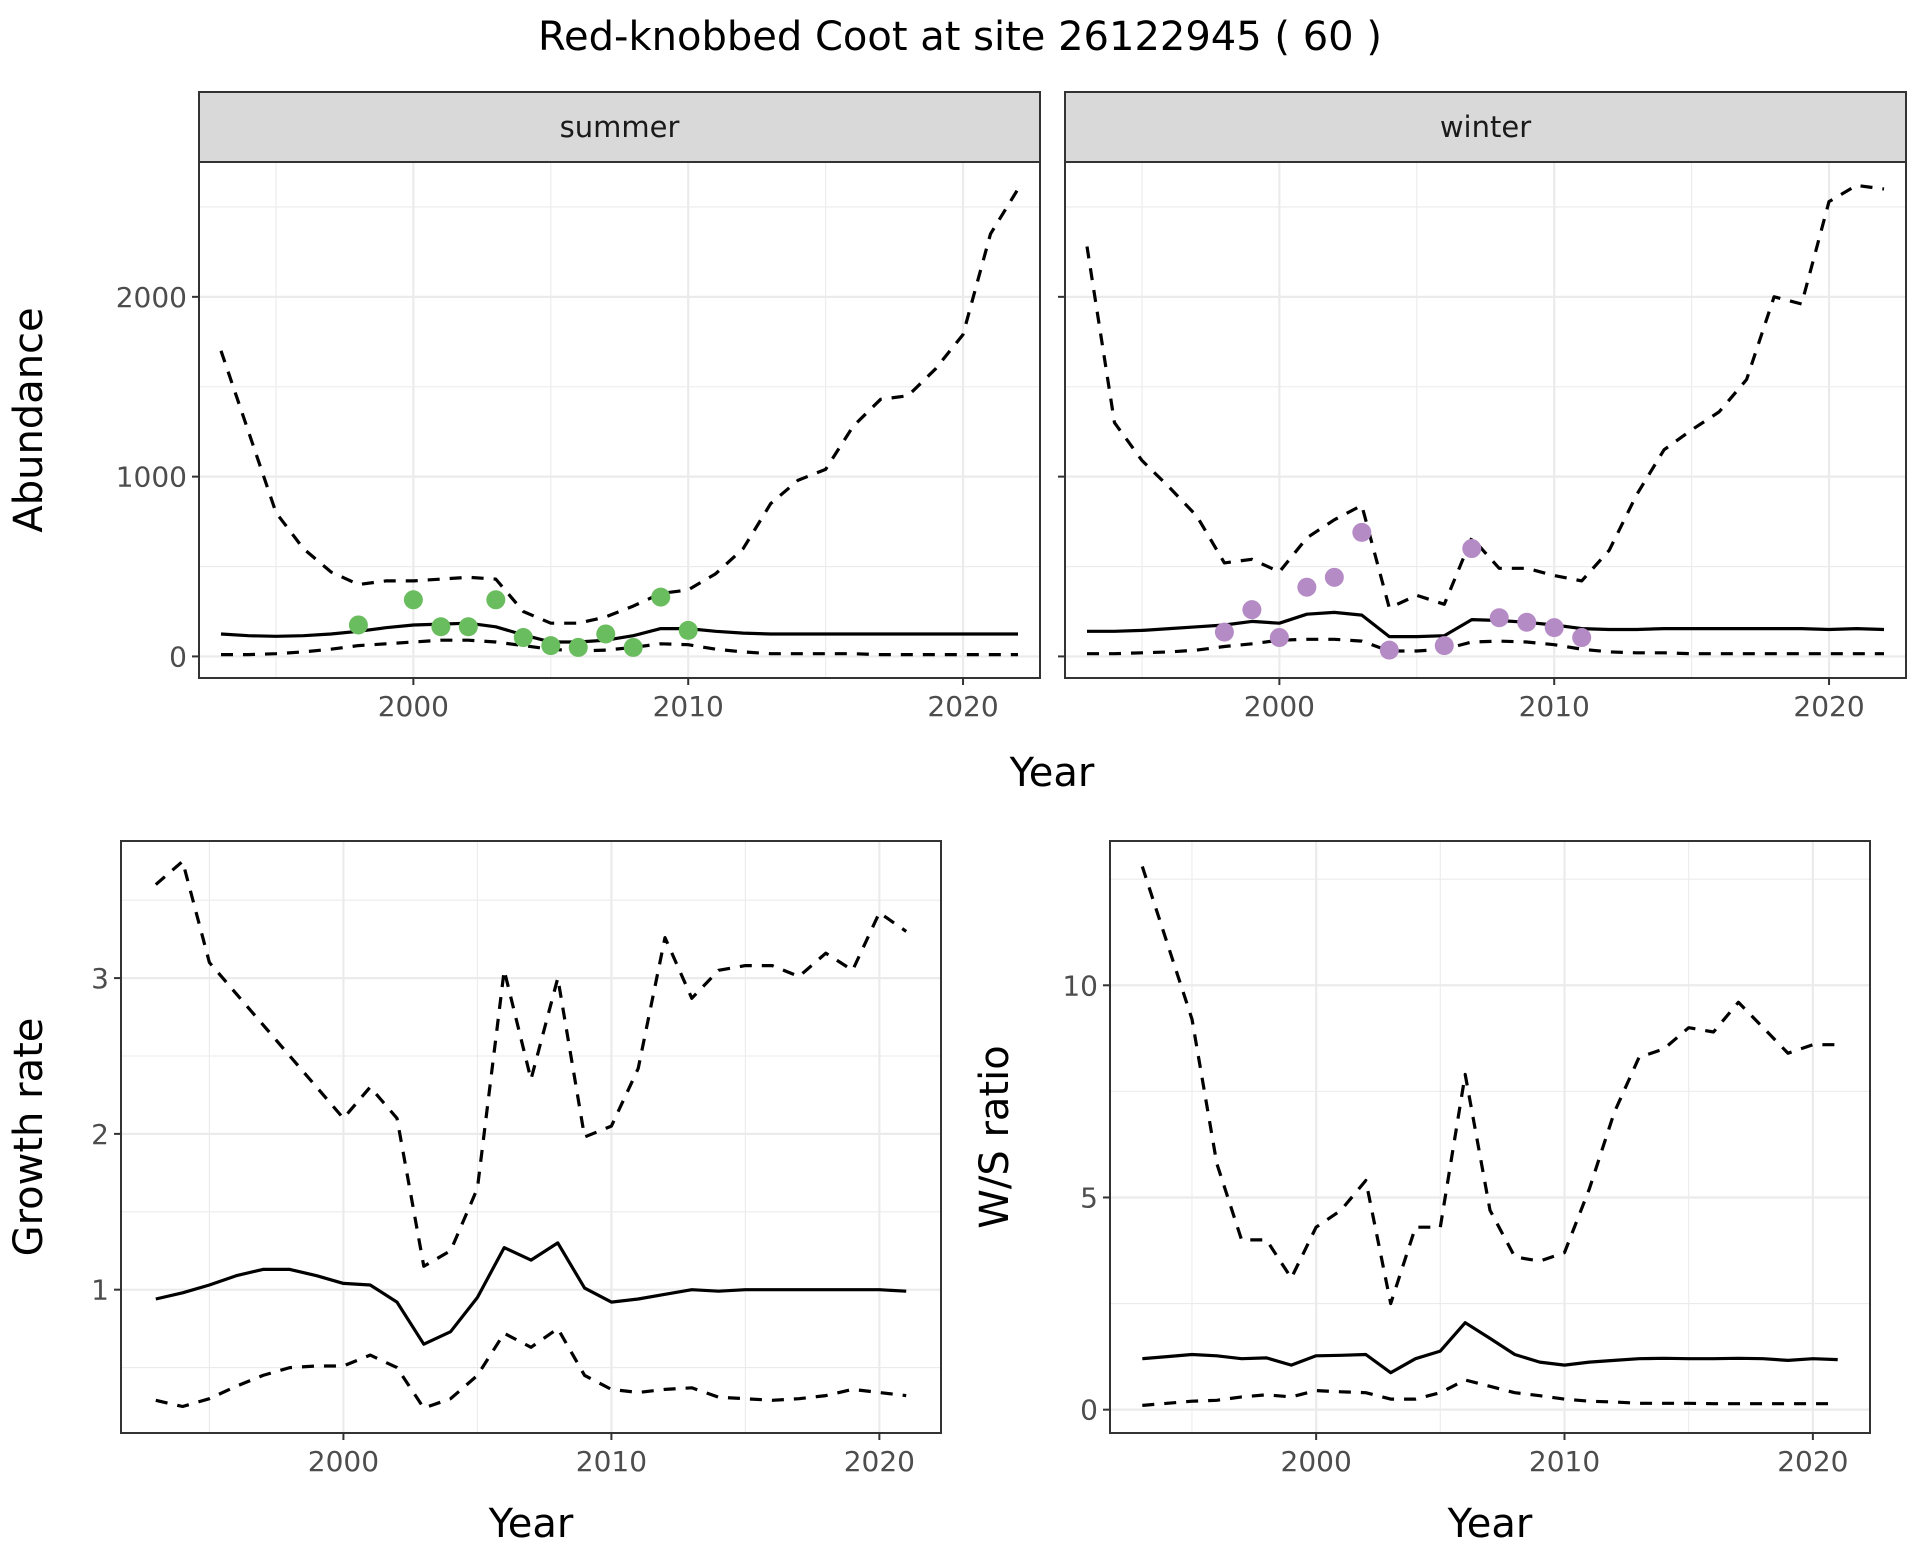 This screenshot has width=1920, height=1560. What do you see at coordinates (100, 1134) in the screenshot?
I see `y-tick-label: 2` at bounding box center [100, 1134].